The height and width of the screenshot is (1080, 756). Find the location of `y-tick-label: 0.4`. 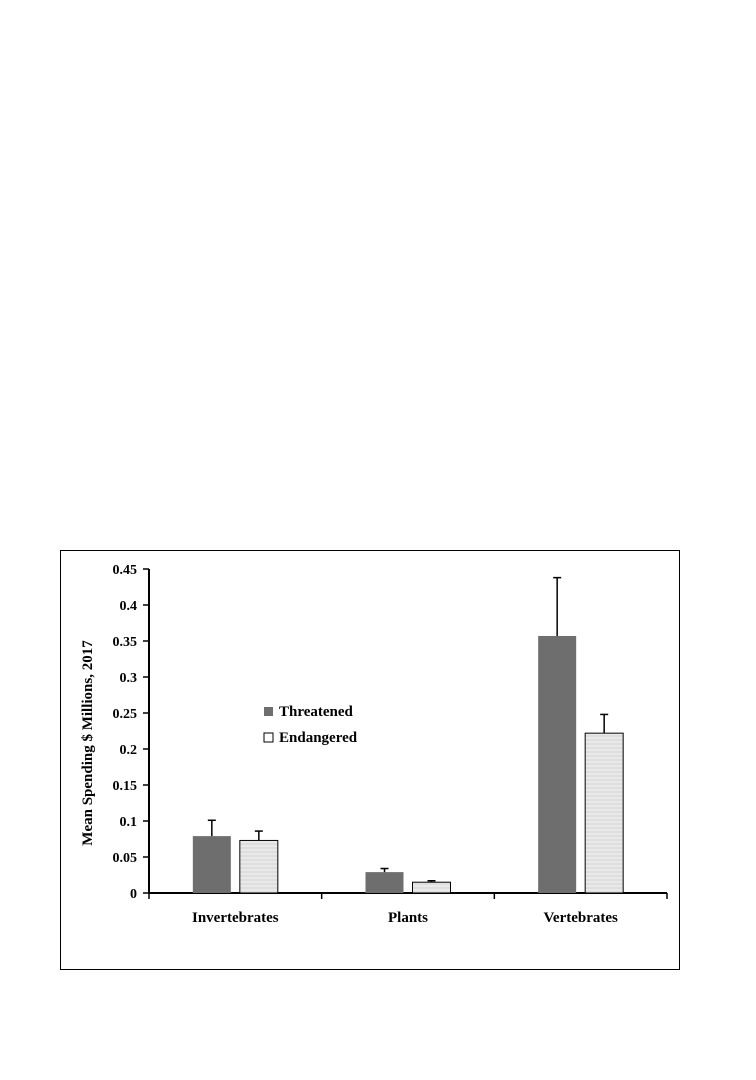

y-tick-label: 0.4 is located at coordinates (129, 606).